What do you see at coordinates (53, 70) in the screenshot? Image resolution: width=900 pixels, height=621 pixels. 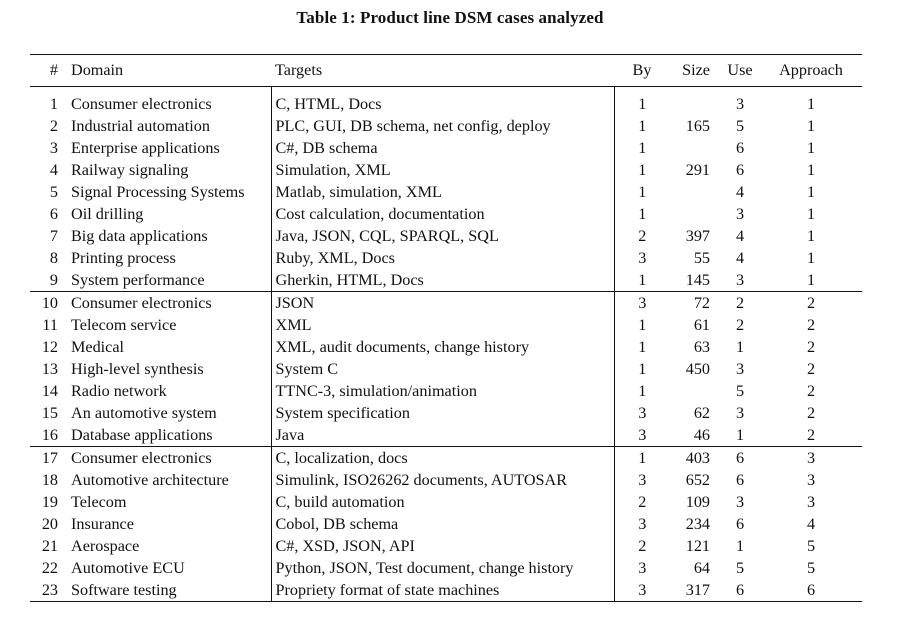 I see `header-num: #` at bounding box center [53, 70].